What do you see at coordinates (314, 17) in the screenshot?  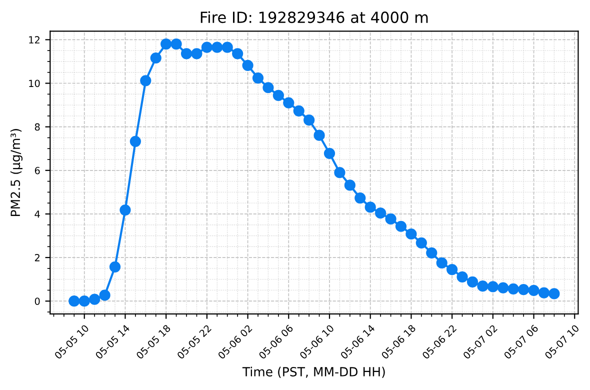 I see `chart-title: Fire ID: 192829346 at 4000 m` at bounding box center [314, 17].